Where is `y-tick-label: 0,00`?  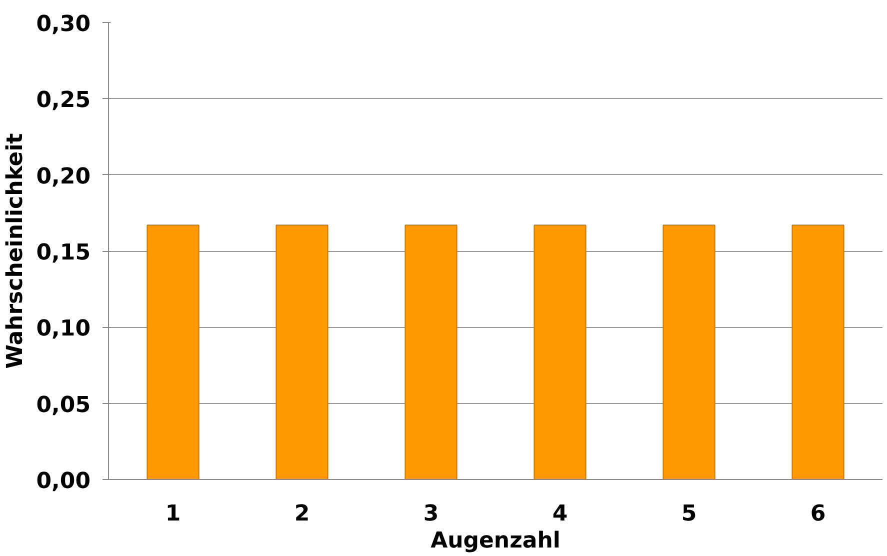
y-tick-label: 0,00 is located at coordinates (63, 481).